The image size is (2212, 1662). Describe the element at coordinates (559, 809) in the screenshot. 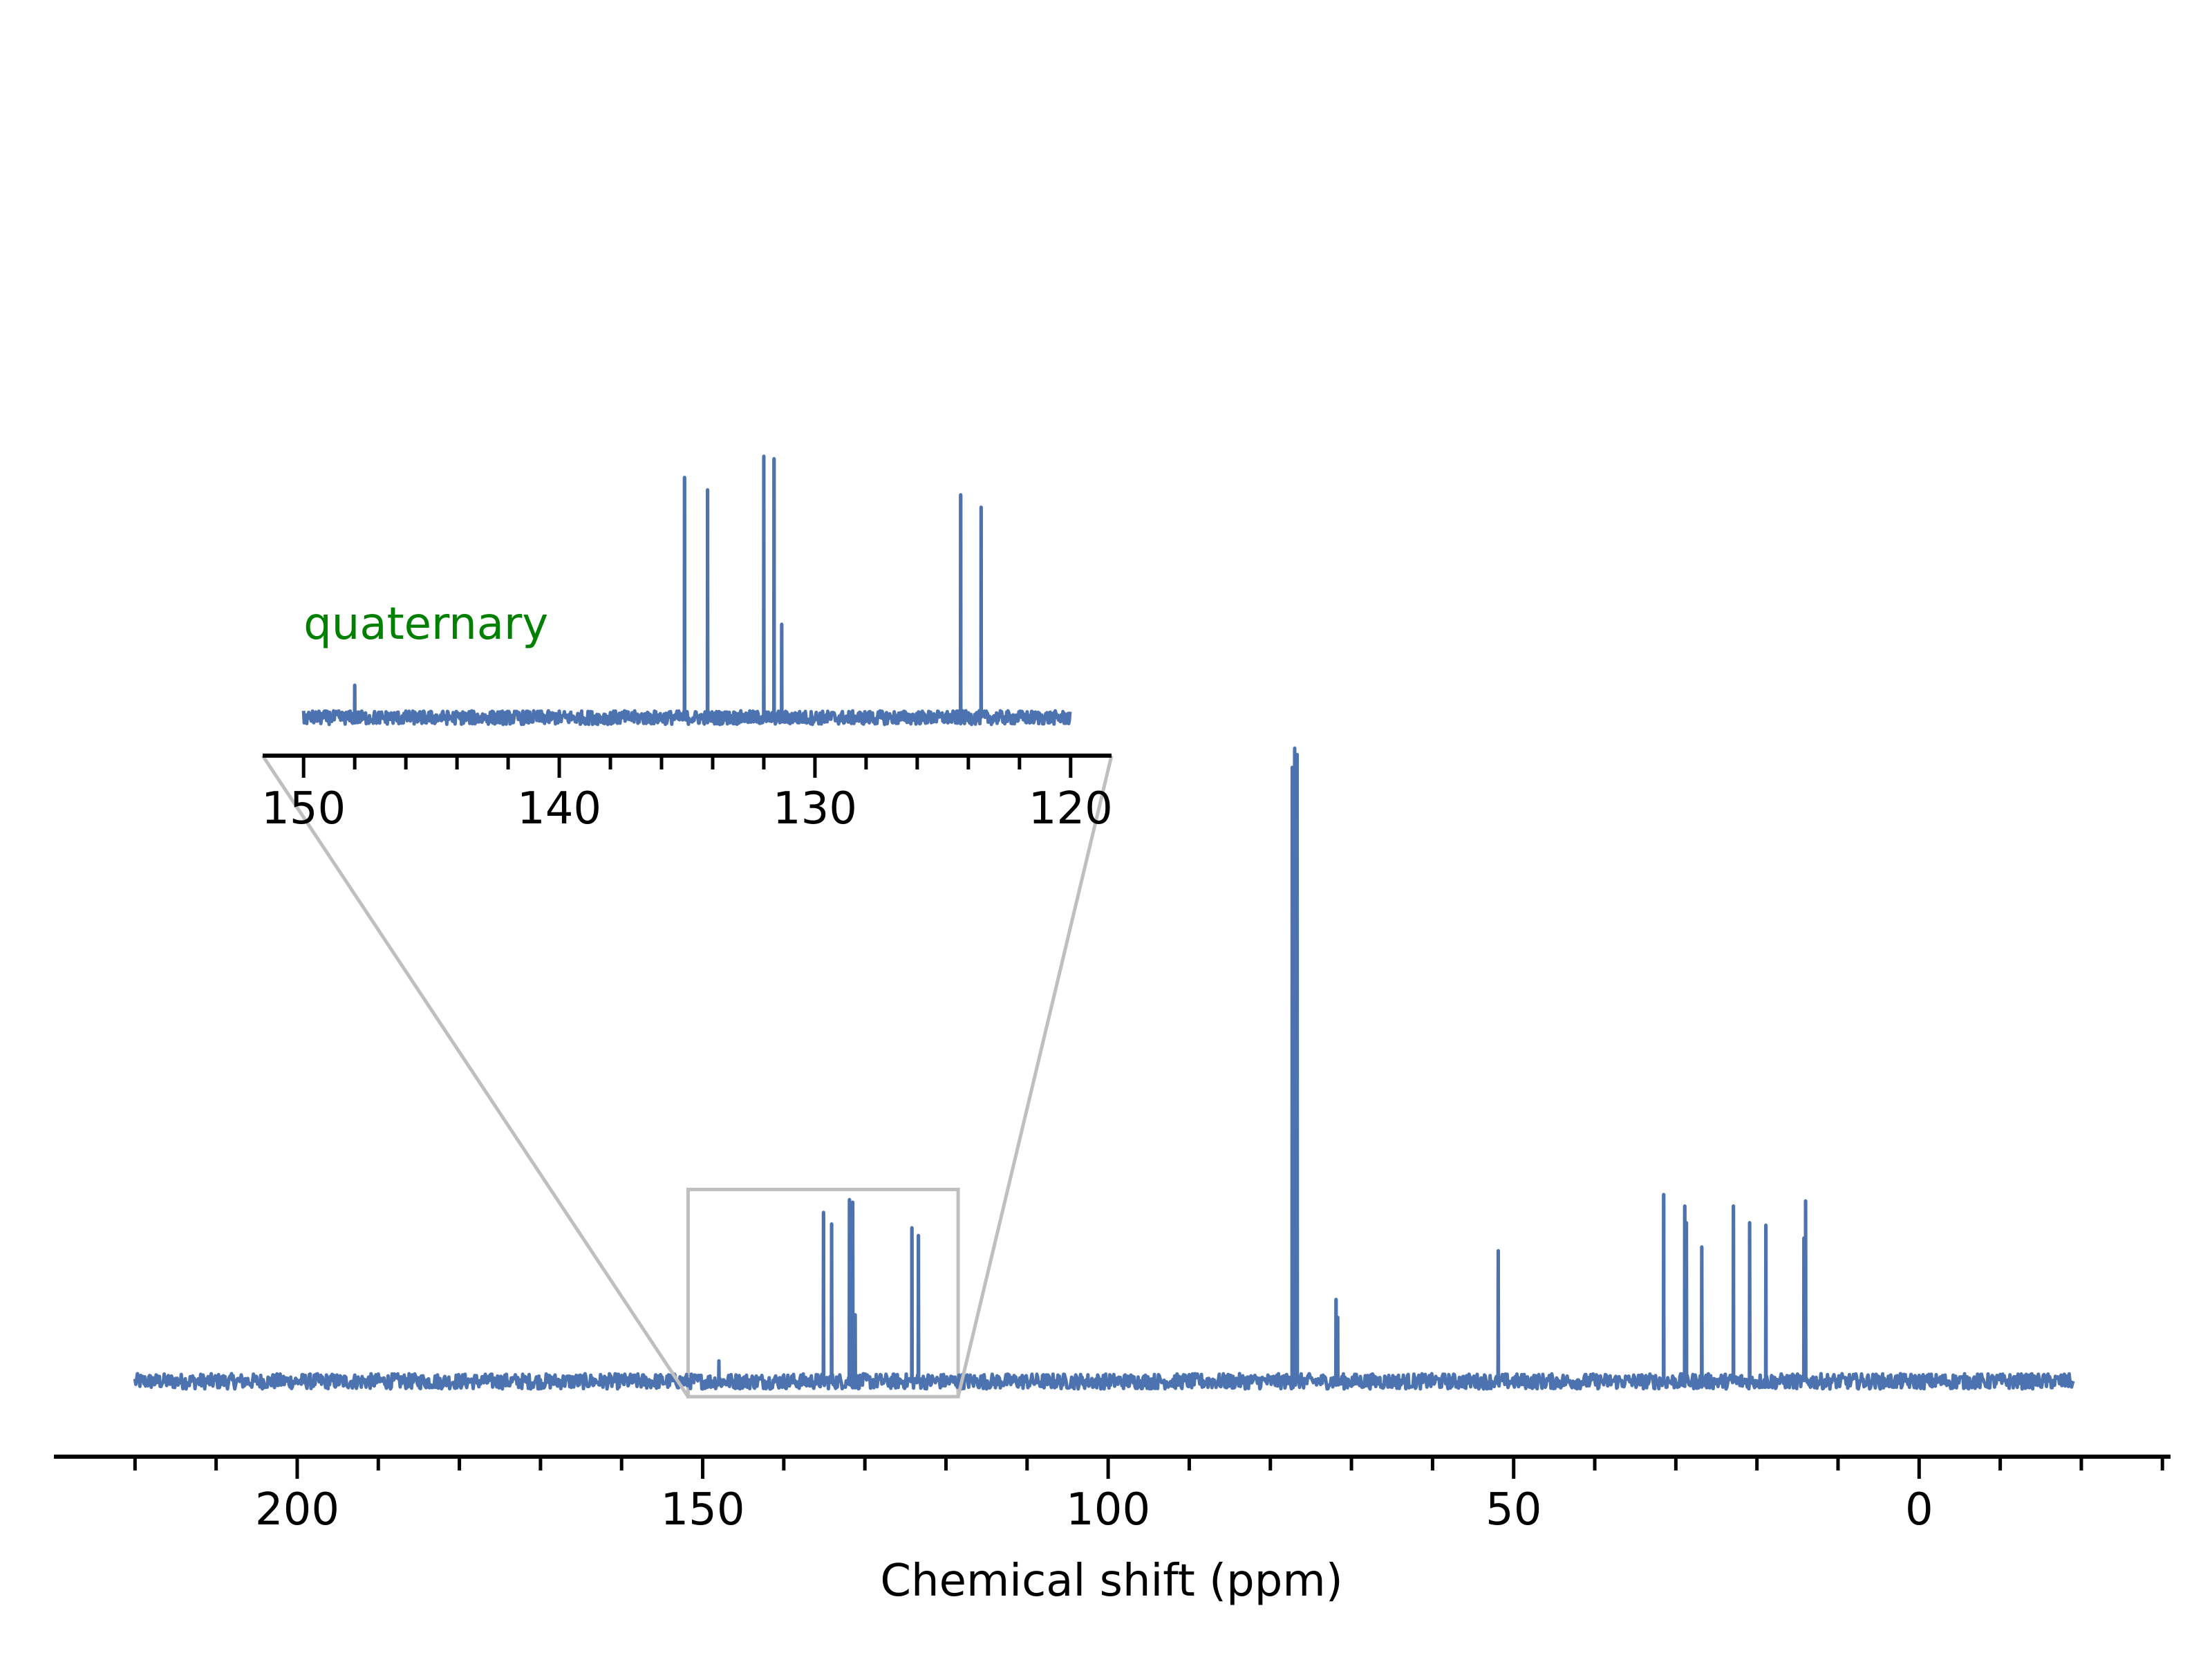

I see `inset-x-tick-label: 140` at that location.